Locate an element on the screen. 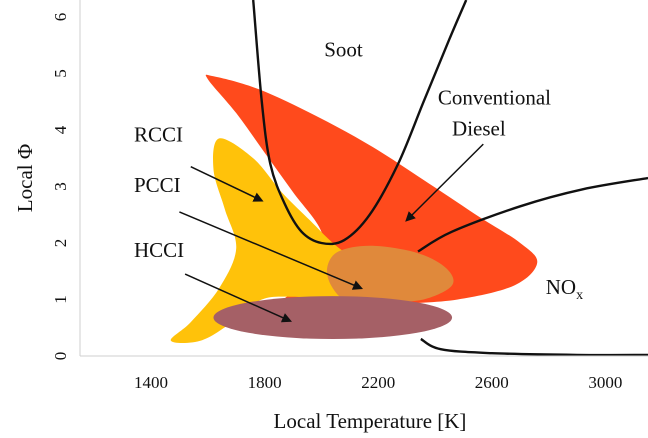 The image size is (648, 438). region-hcci is located at coordinates (333, 318).